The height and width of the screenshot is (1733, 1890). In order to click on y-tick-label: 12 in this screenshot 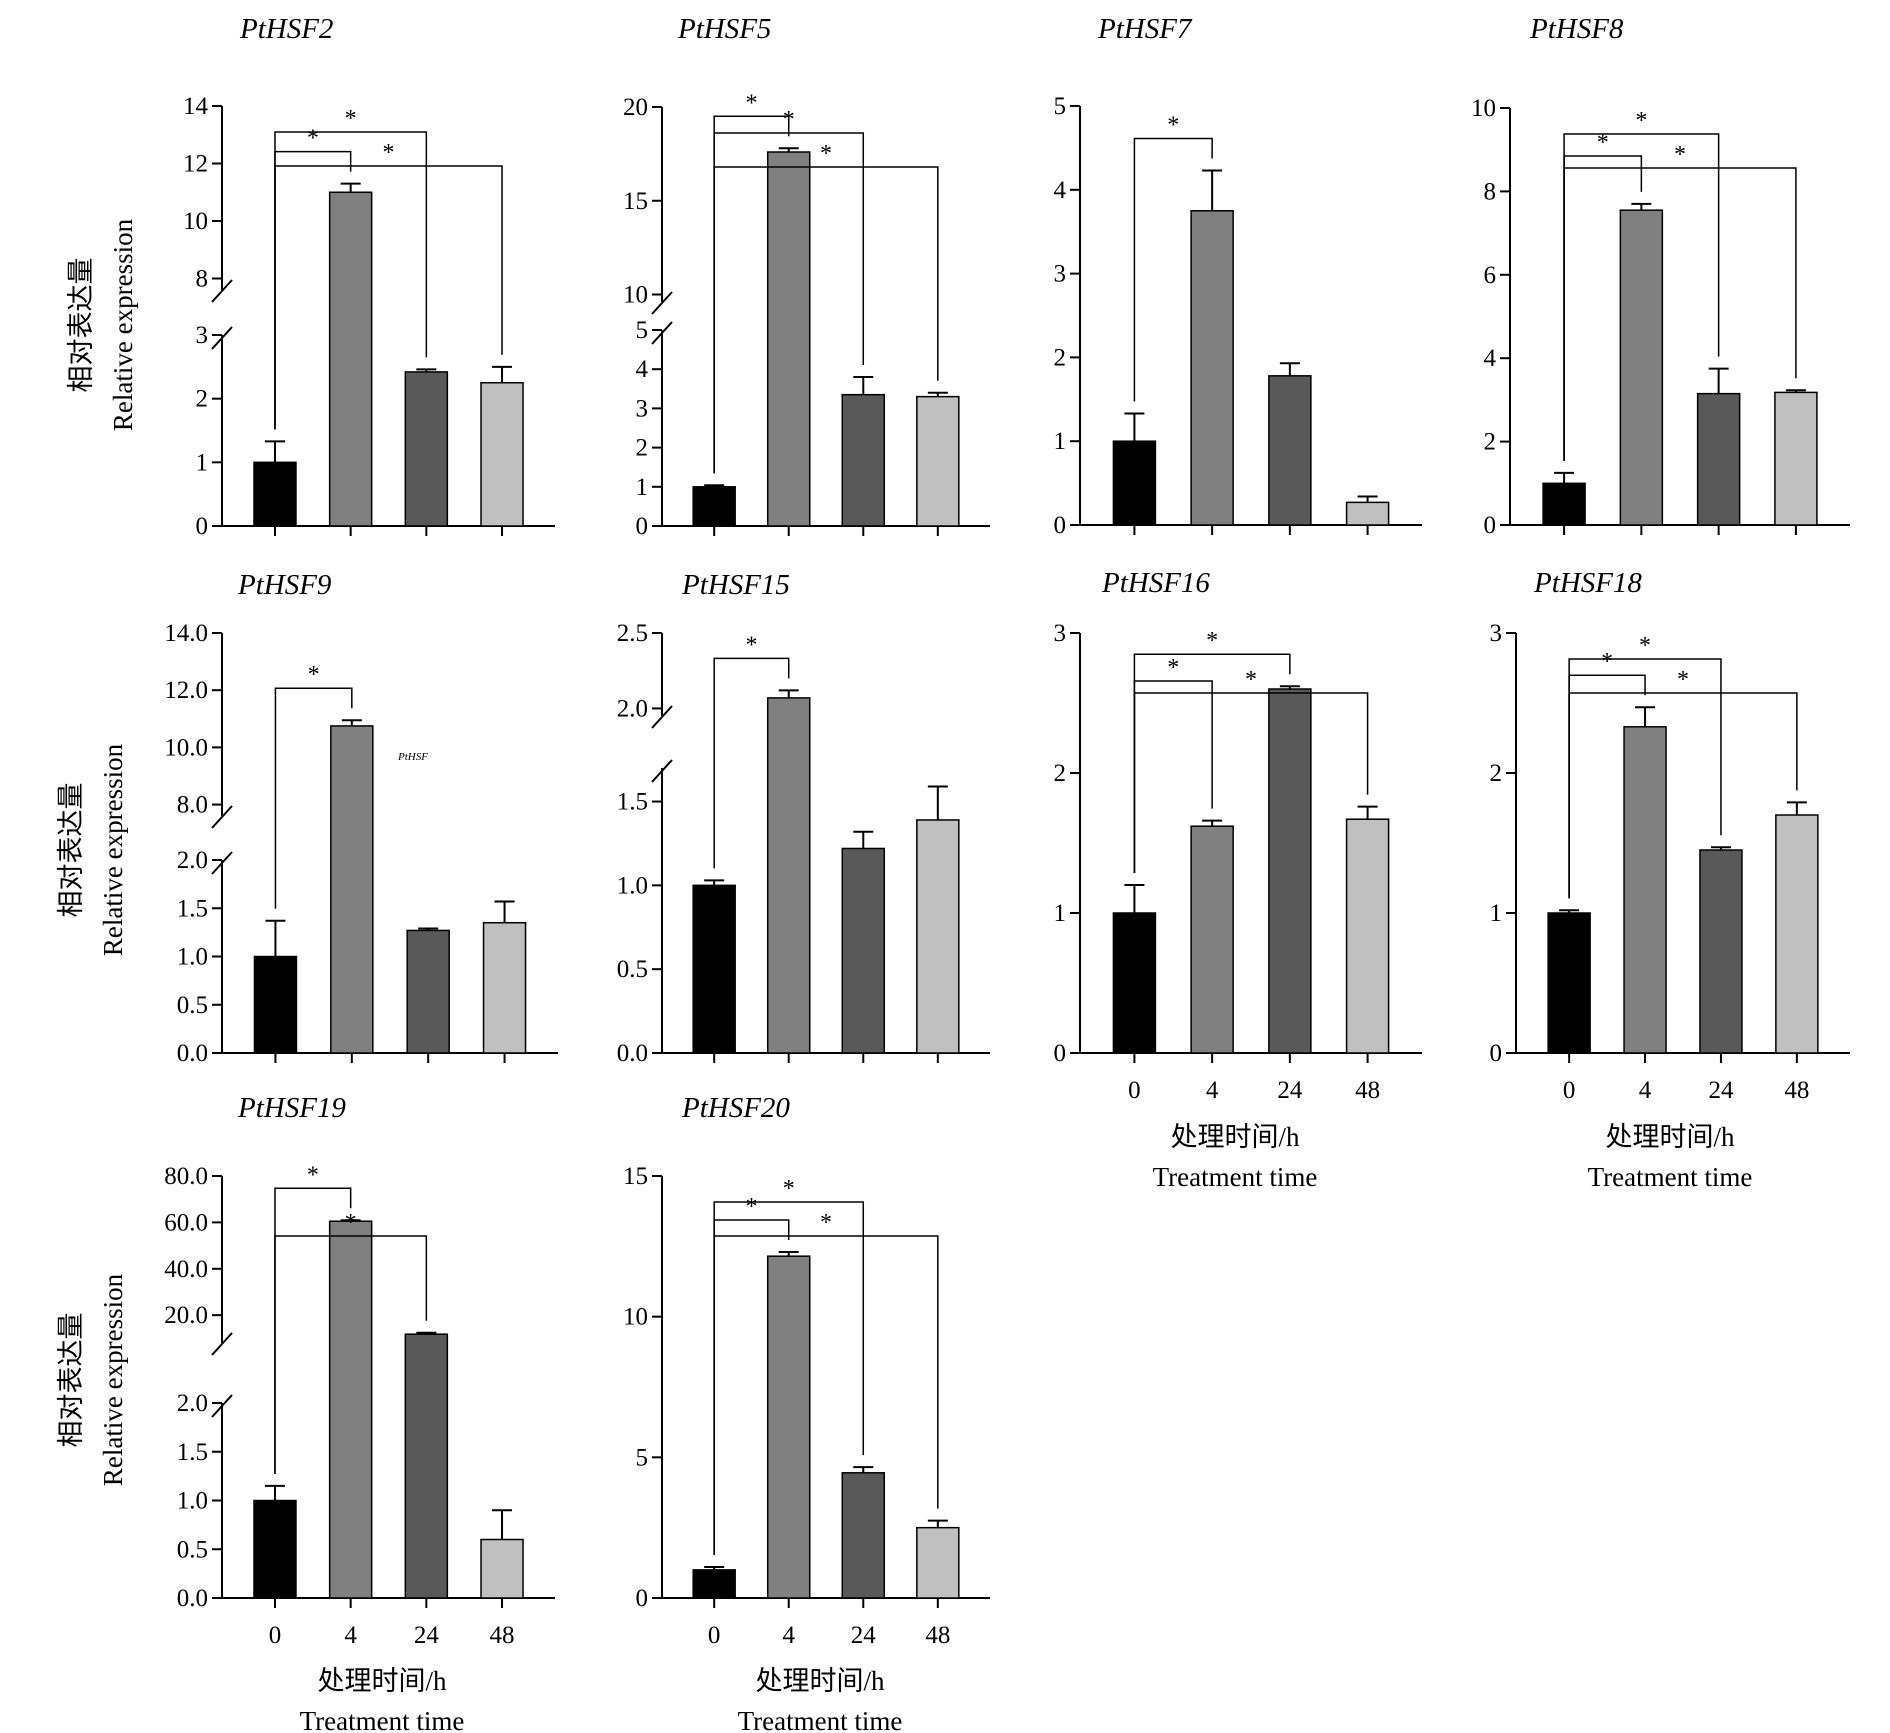, I will do `click(195, 164)`.